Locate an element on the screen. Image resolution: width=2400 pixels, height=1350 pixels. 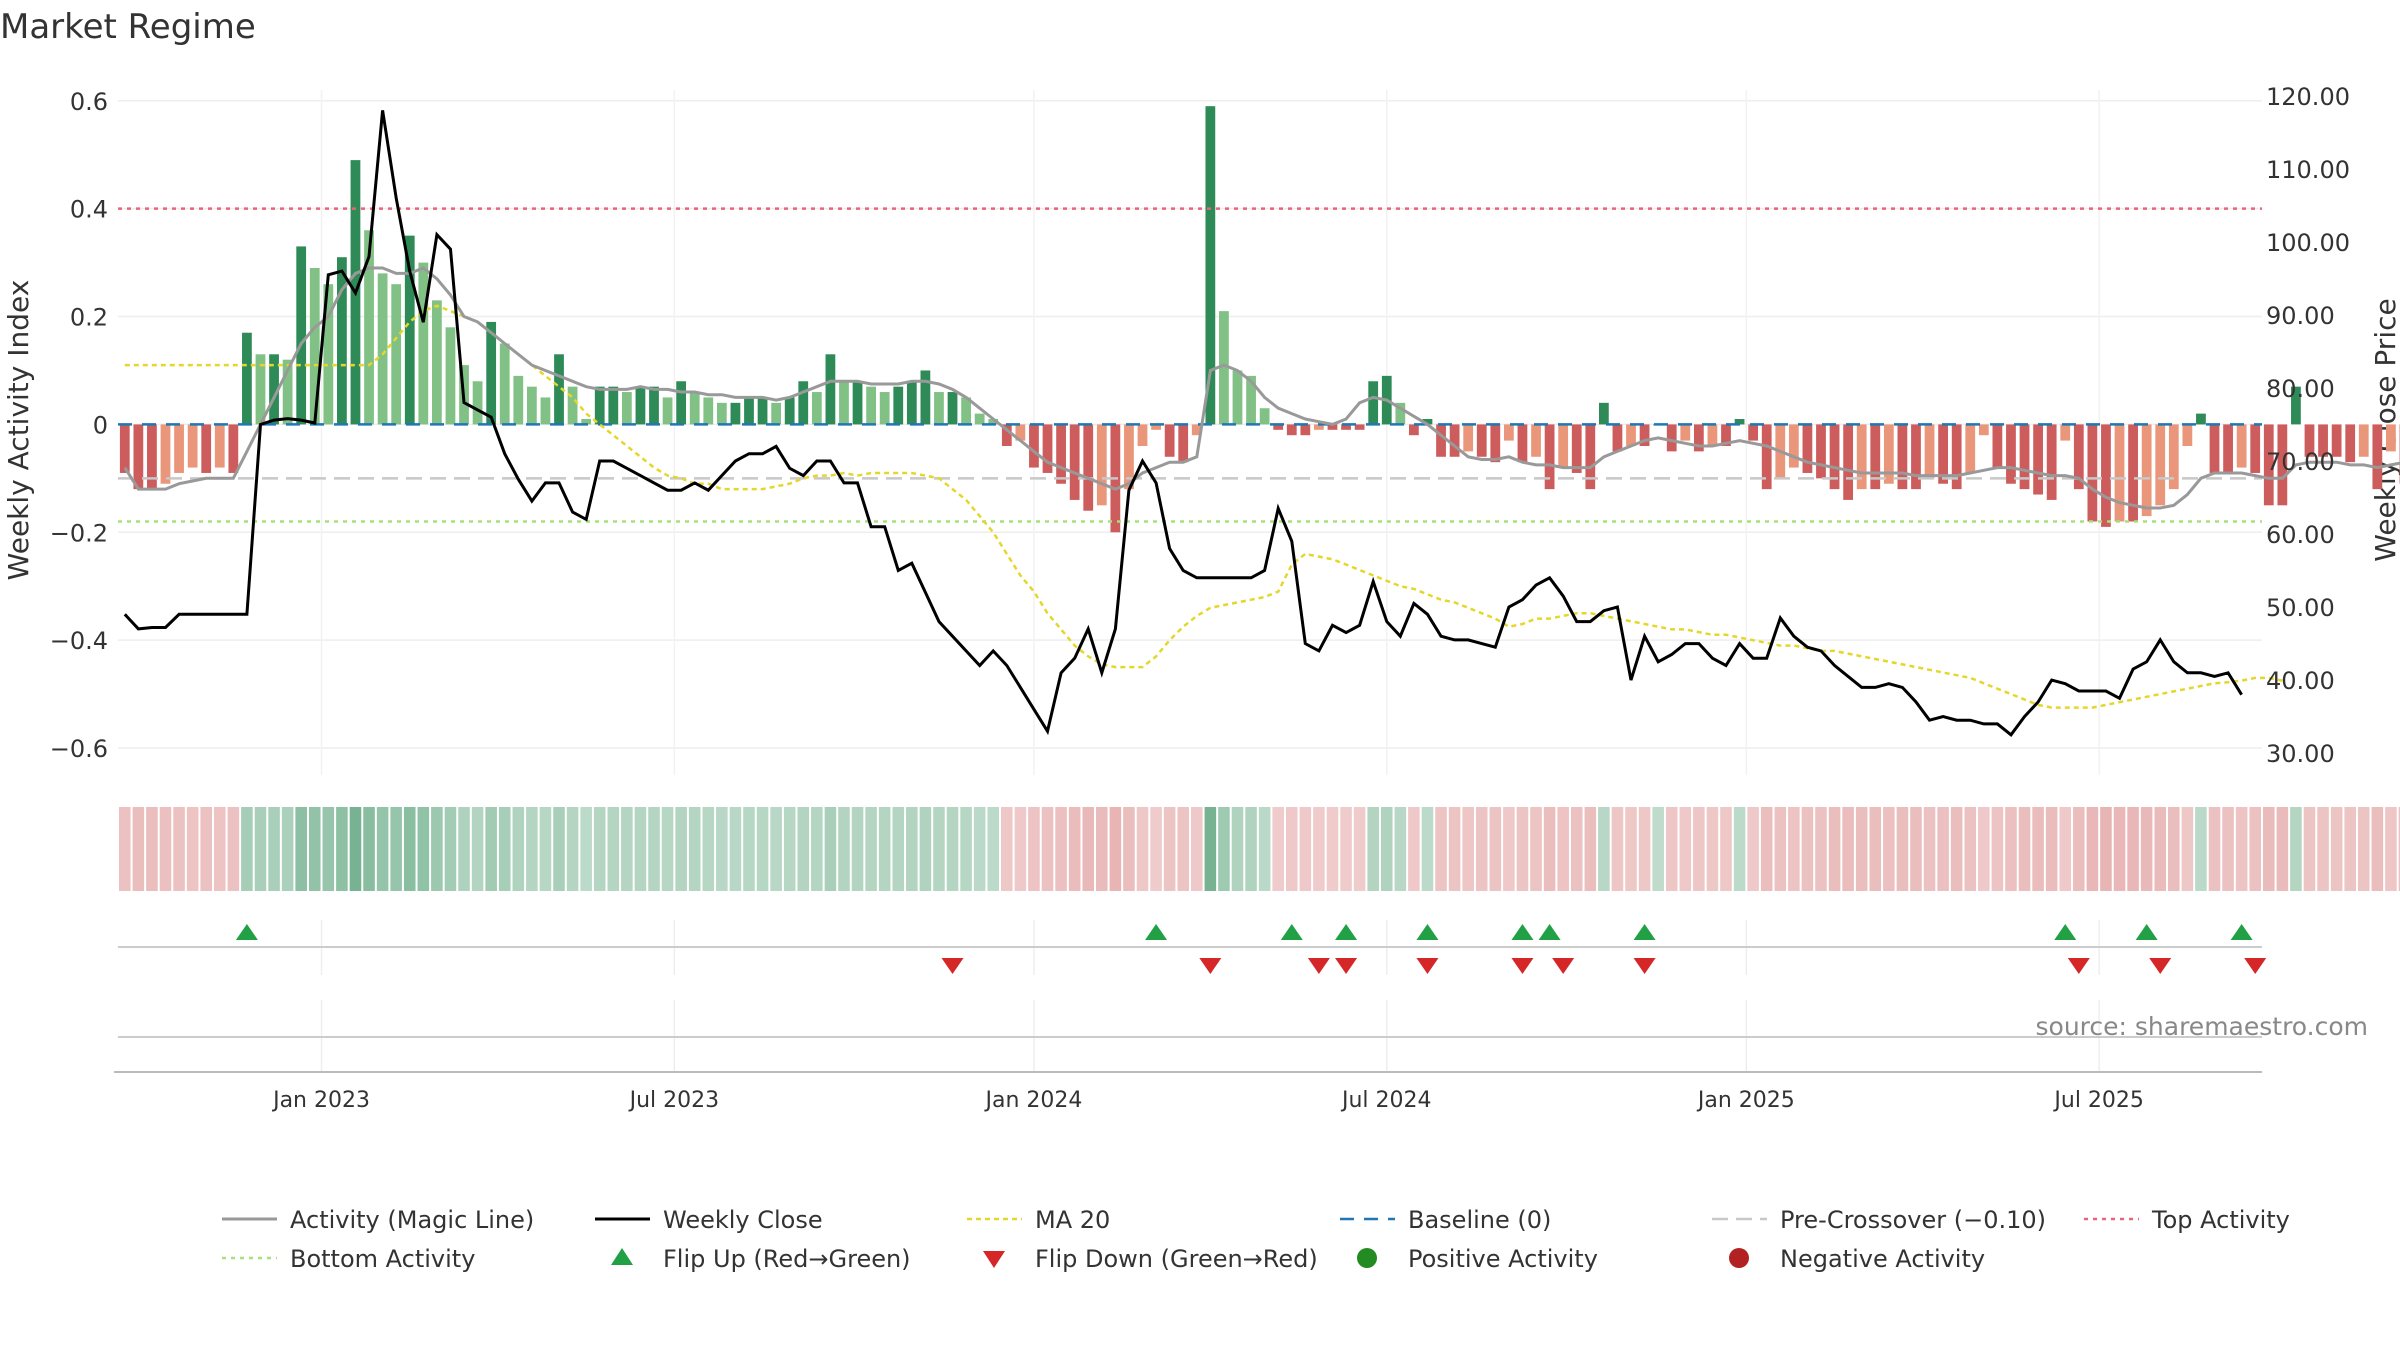
x-tick-label: Jan 2025 is located at coordinates (1745, 1100).